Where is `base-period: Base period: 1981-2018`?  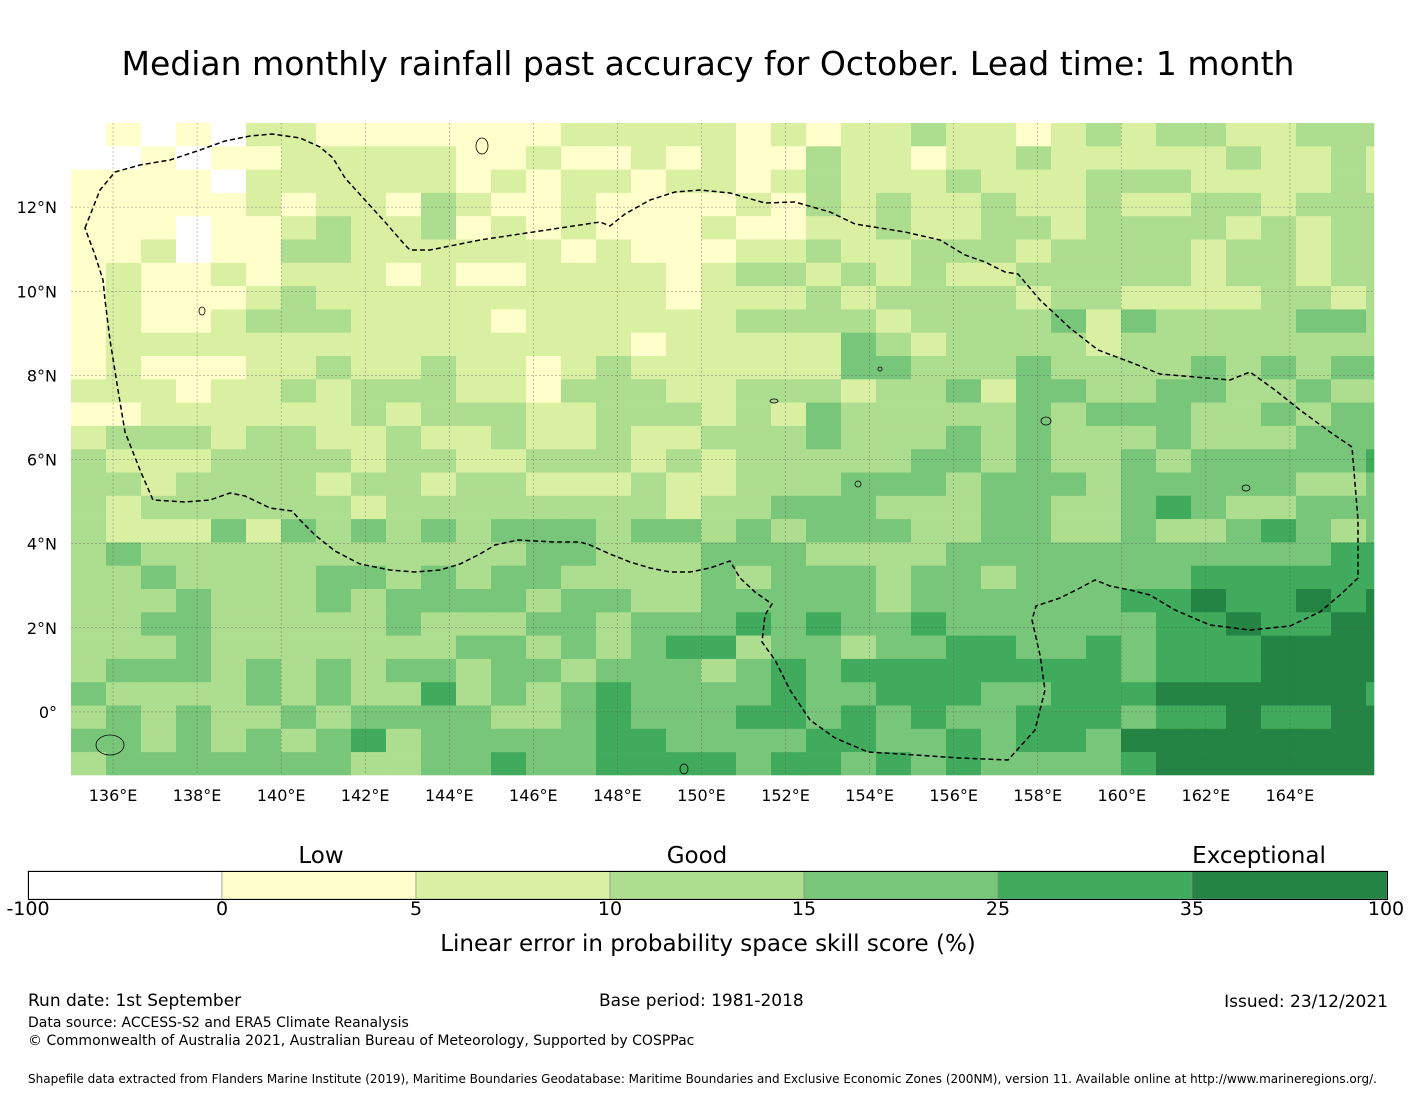
base-period: Base period: 1981-2018 is located at coordinates (701, 1001).